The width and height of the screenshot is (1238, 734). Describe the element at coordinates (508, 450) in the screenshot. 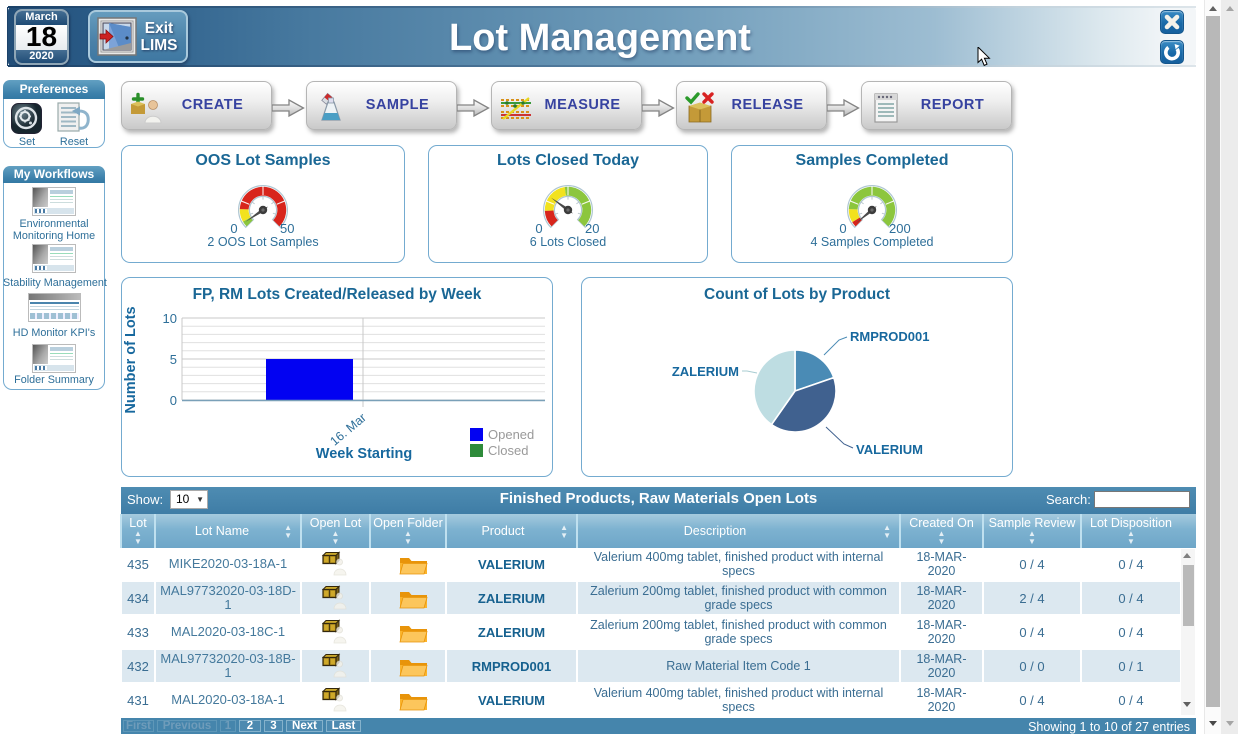

I see `svg-text: Closed` at that location.